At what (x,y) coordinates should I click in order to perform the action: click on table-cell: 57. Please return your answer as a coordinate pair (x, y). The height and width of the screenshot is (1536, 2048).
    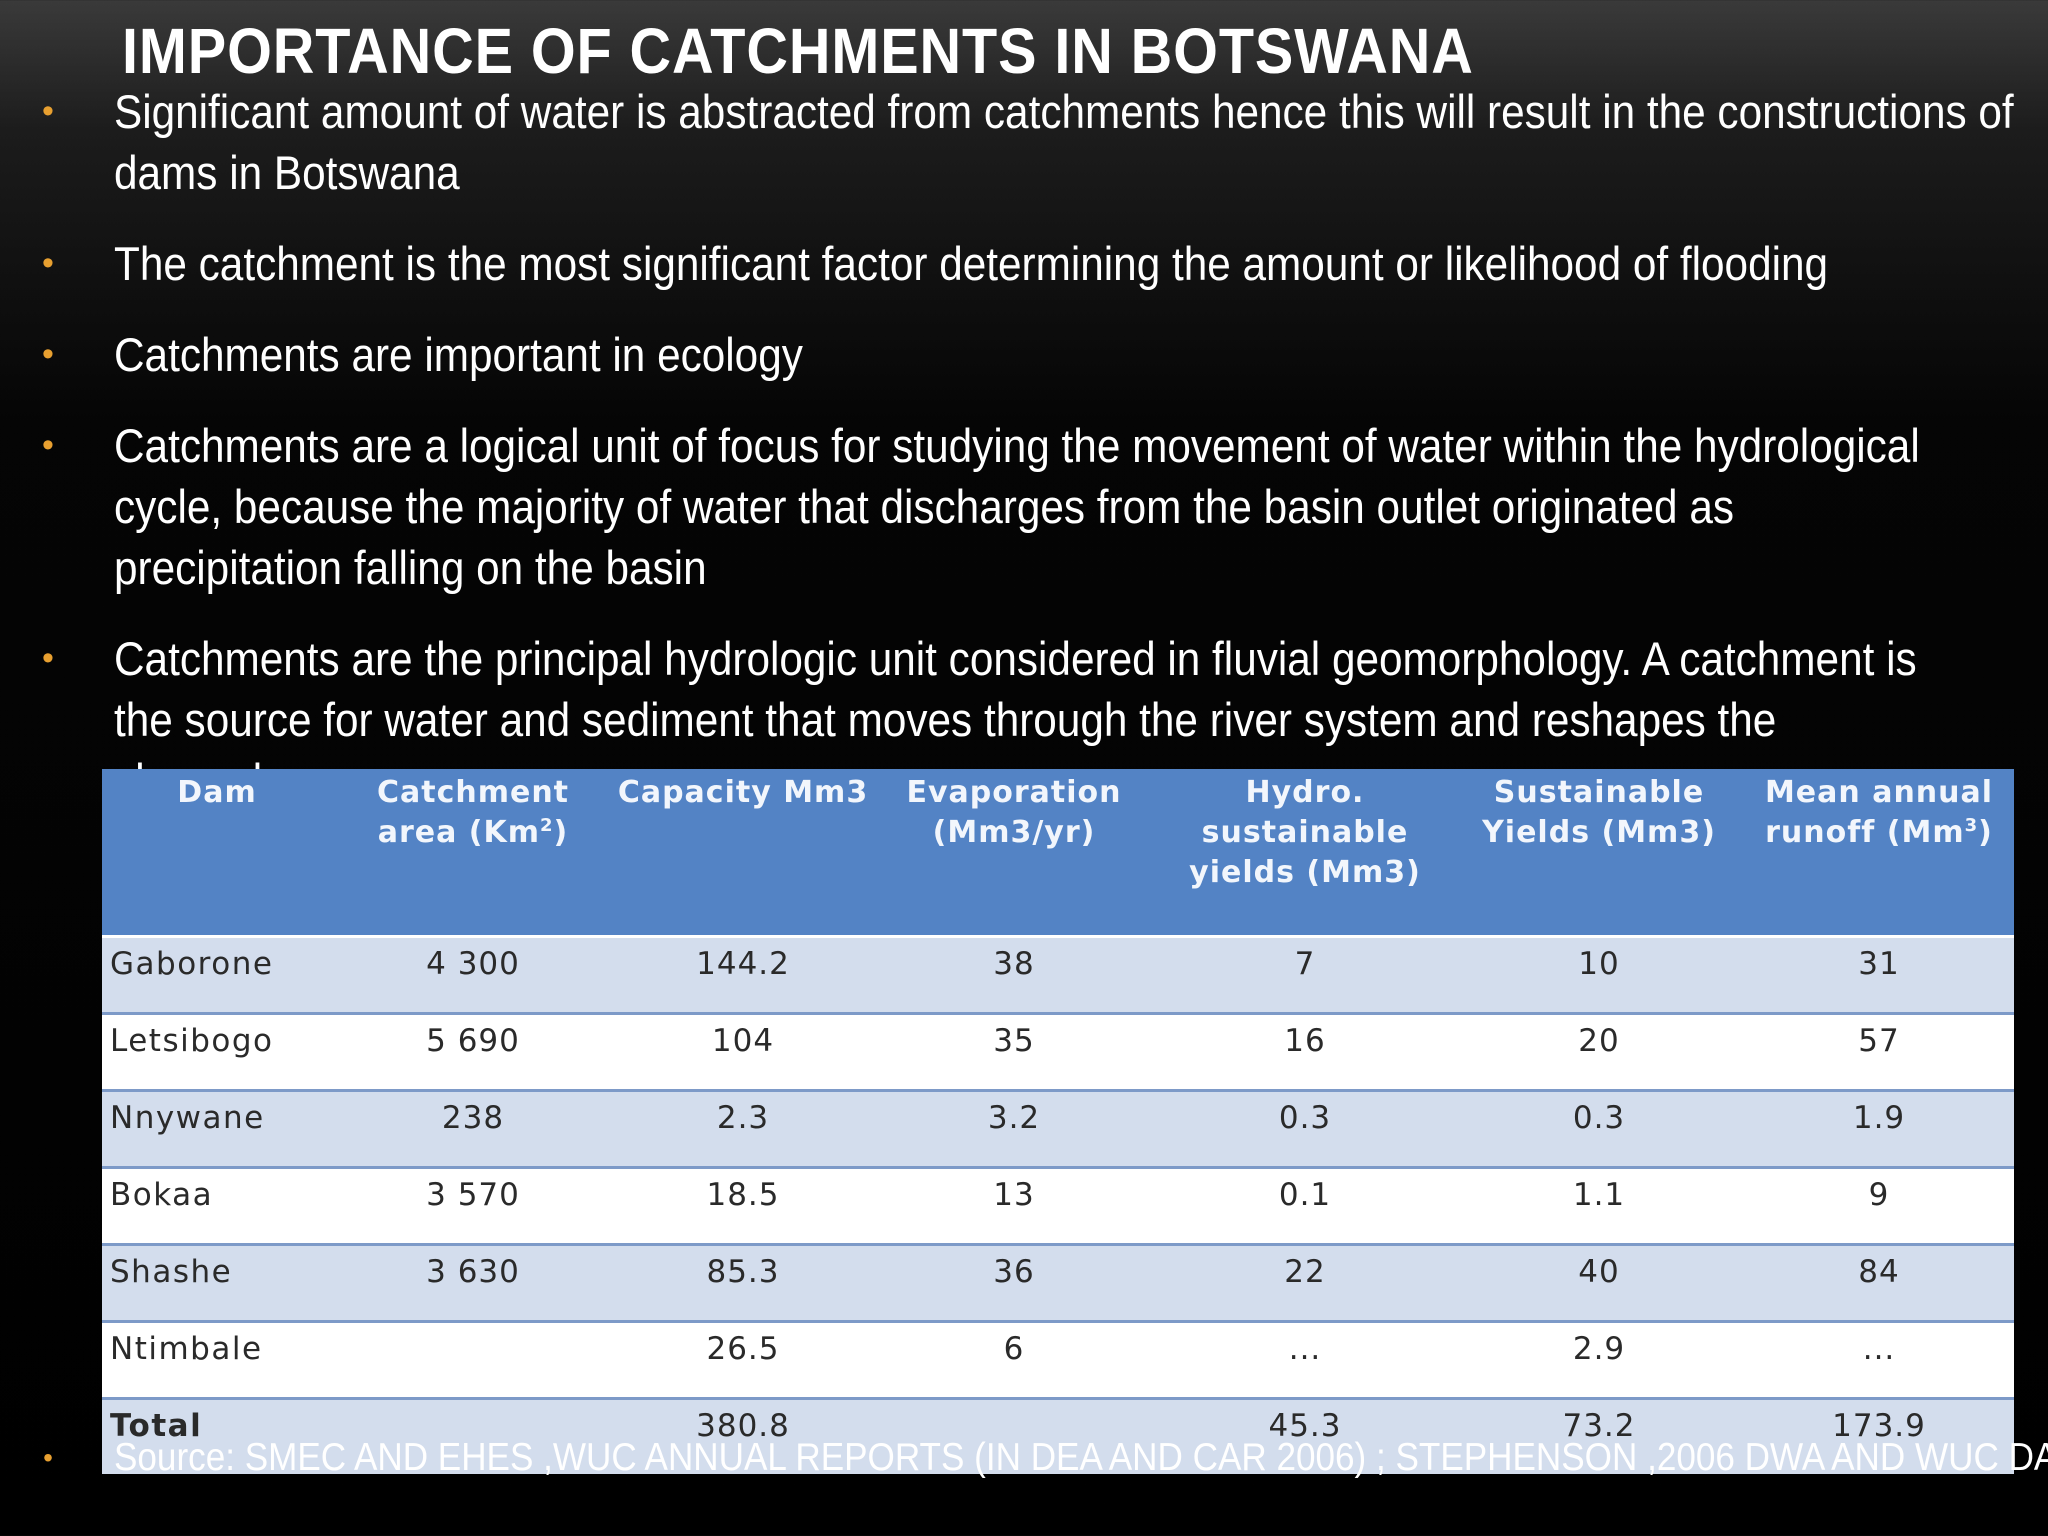
    Looking at the image, I should click on (1879, 1052).